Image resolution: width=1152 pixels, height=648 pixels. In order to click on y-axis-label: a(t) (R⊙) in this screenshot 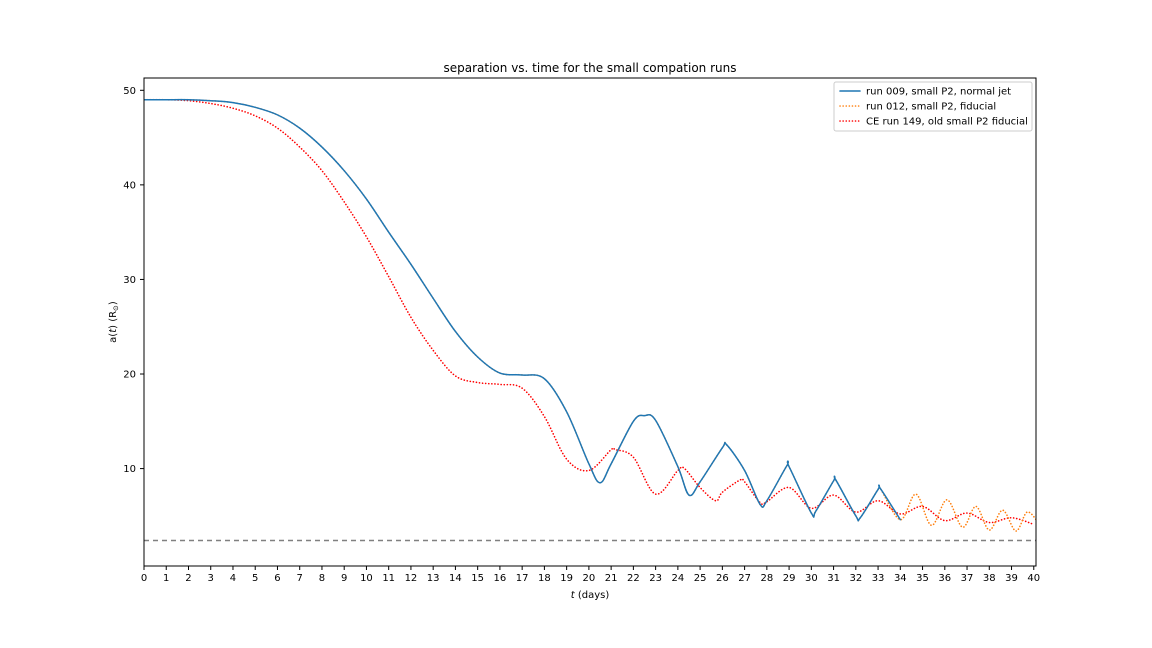, I will do `click(114, 322)`.